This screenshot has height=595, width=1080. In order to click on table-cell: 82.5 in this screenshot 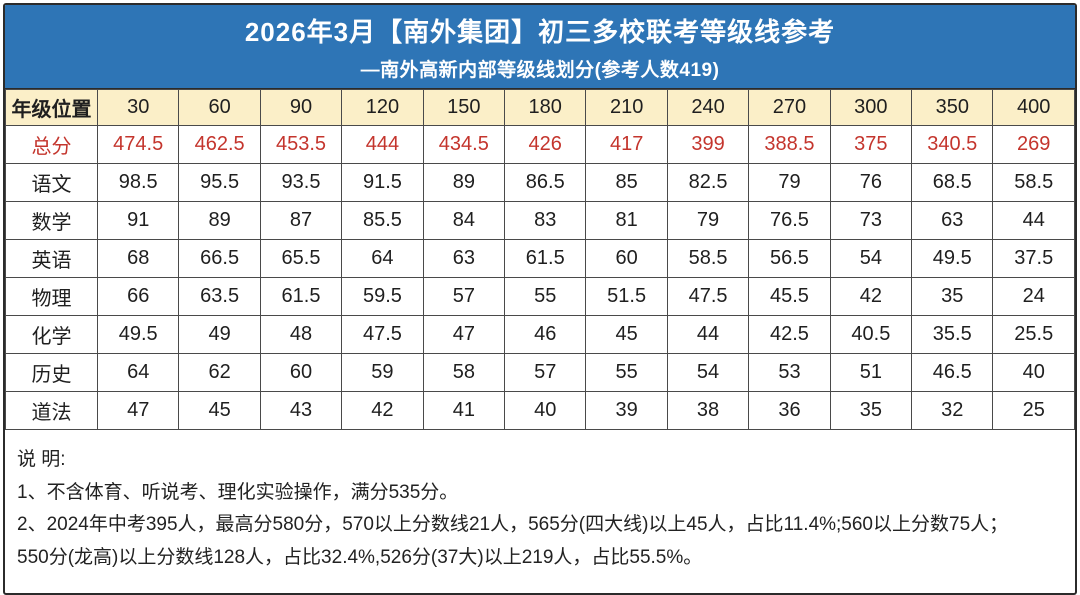, I will do `click(708, 182)`.